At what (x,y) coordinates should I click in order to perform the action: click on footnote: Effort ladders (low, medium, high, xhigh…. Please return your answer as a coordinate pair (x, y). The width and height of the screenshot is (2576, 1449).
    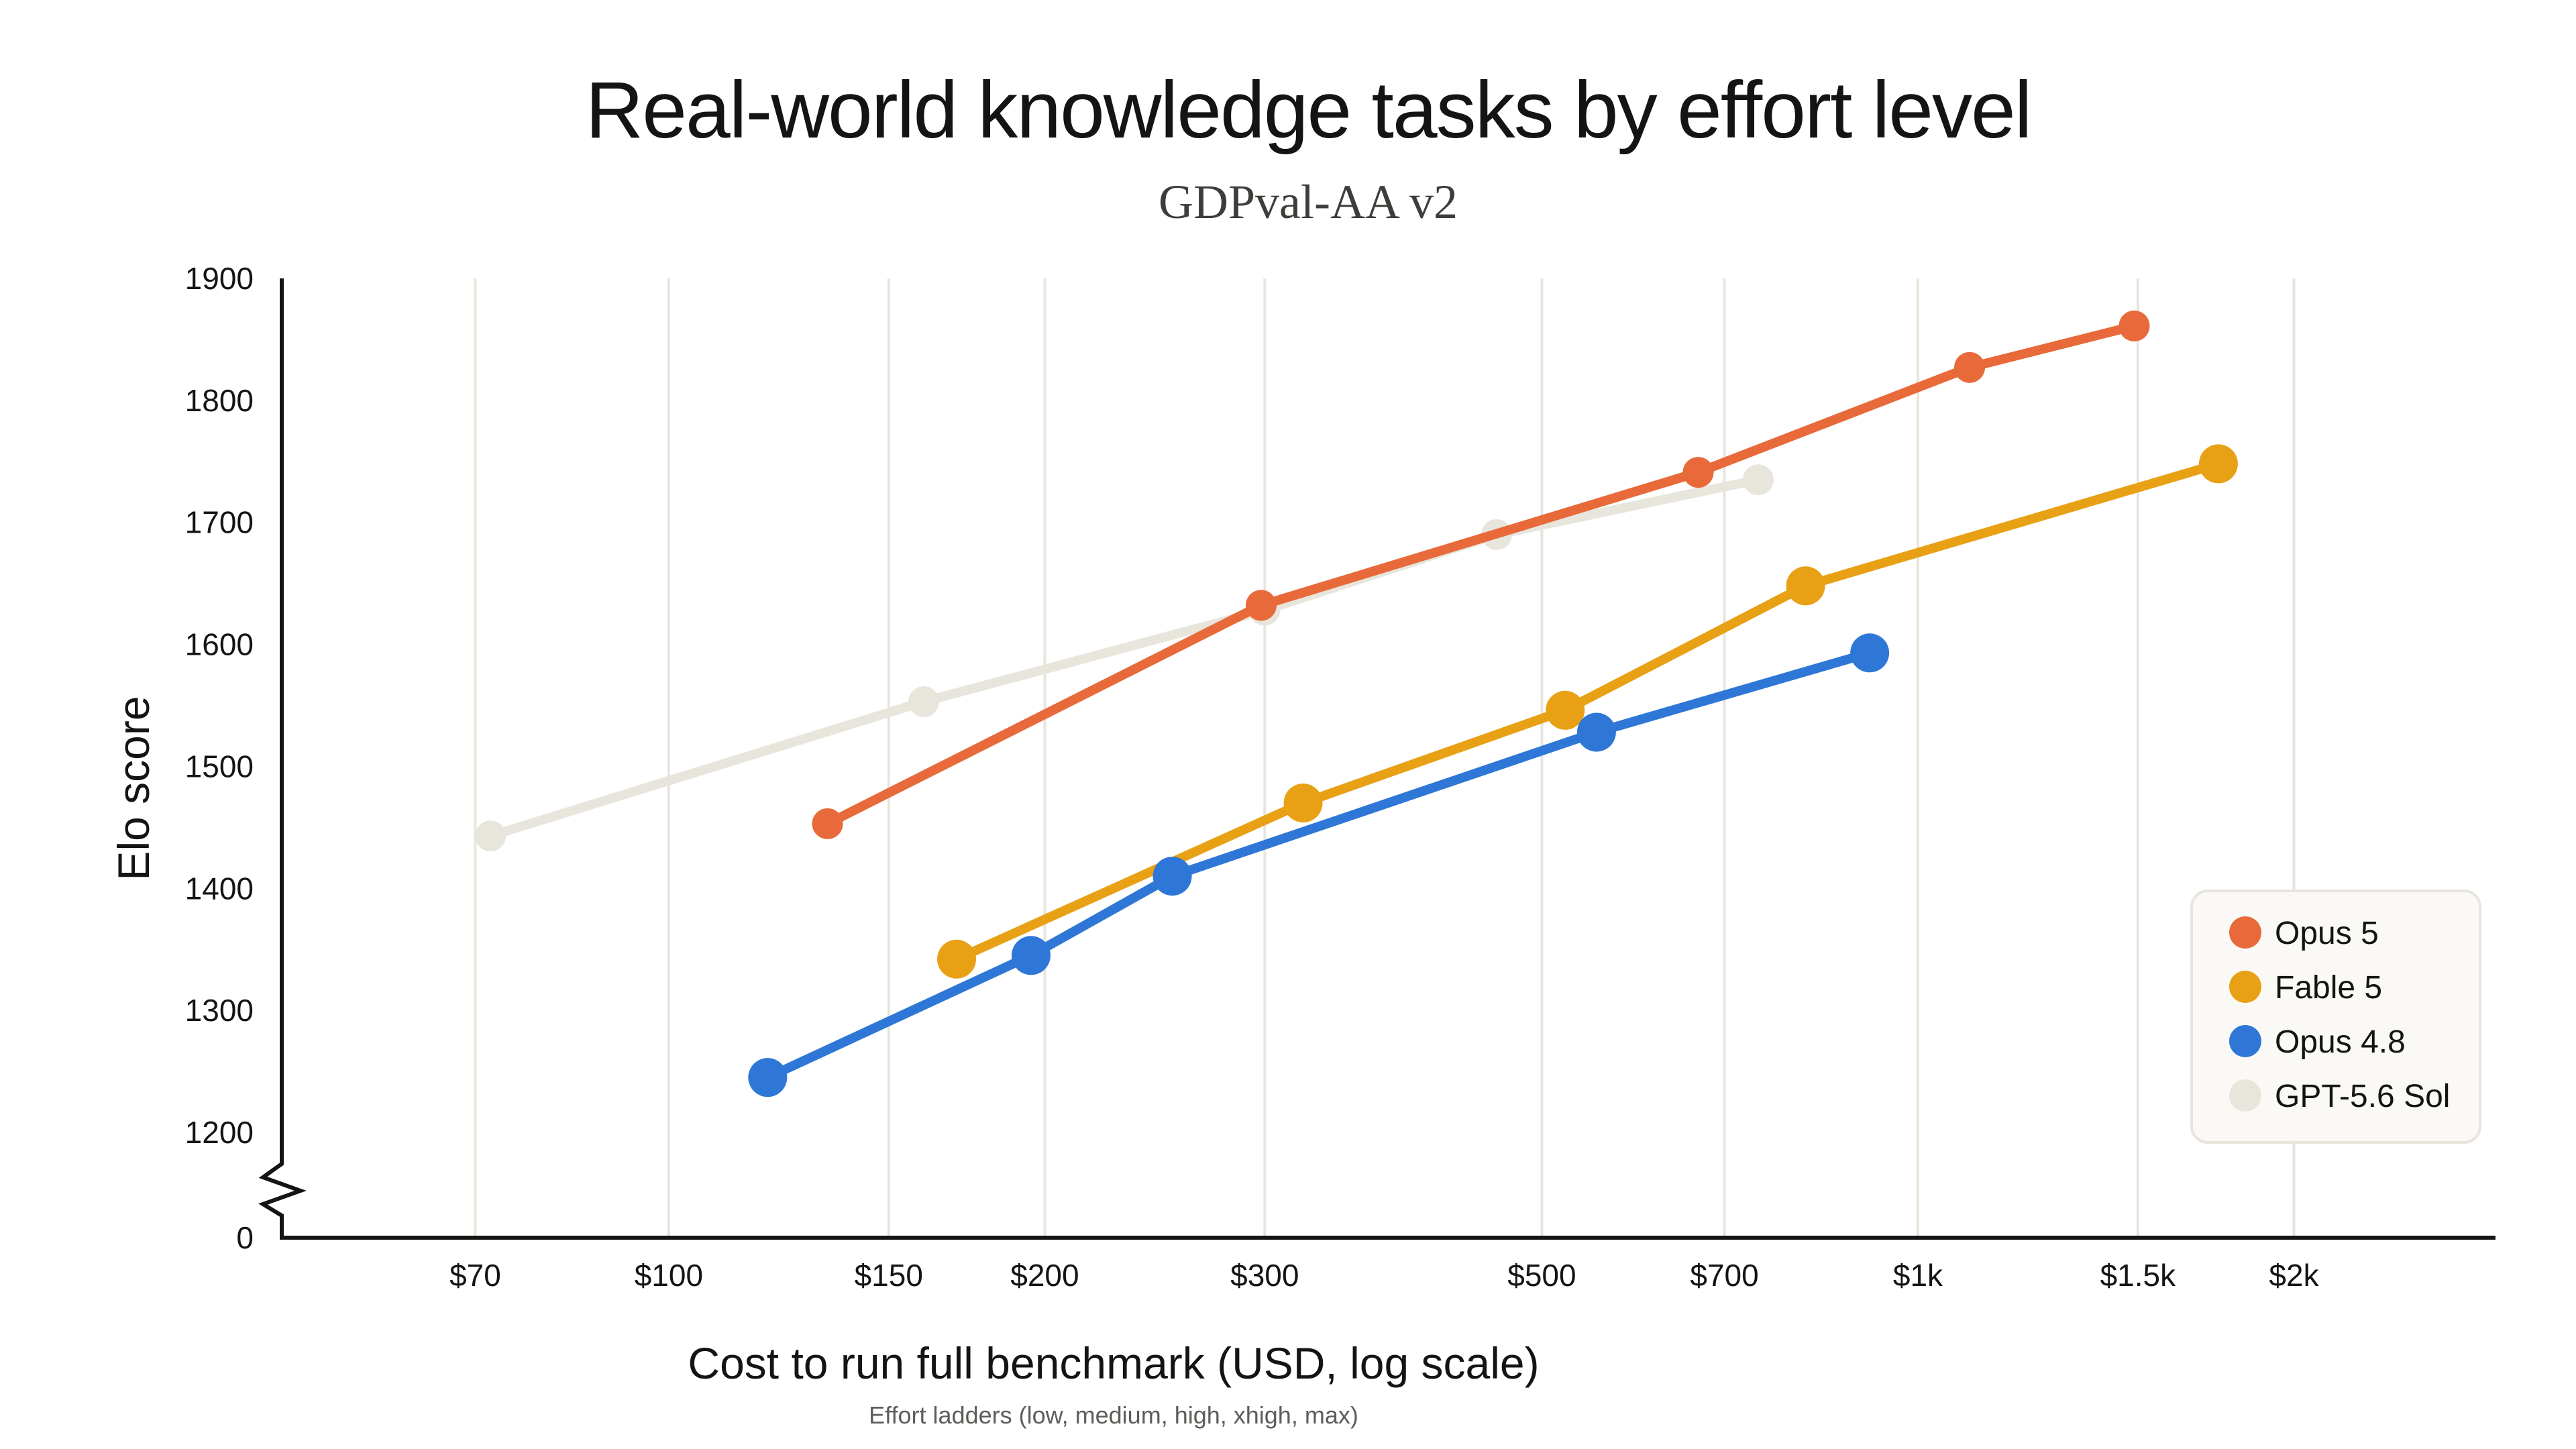
    Looking at the image, I should click on (1113, 1415).